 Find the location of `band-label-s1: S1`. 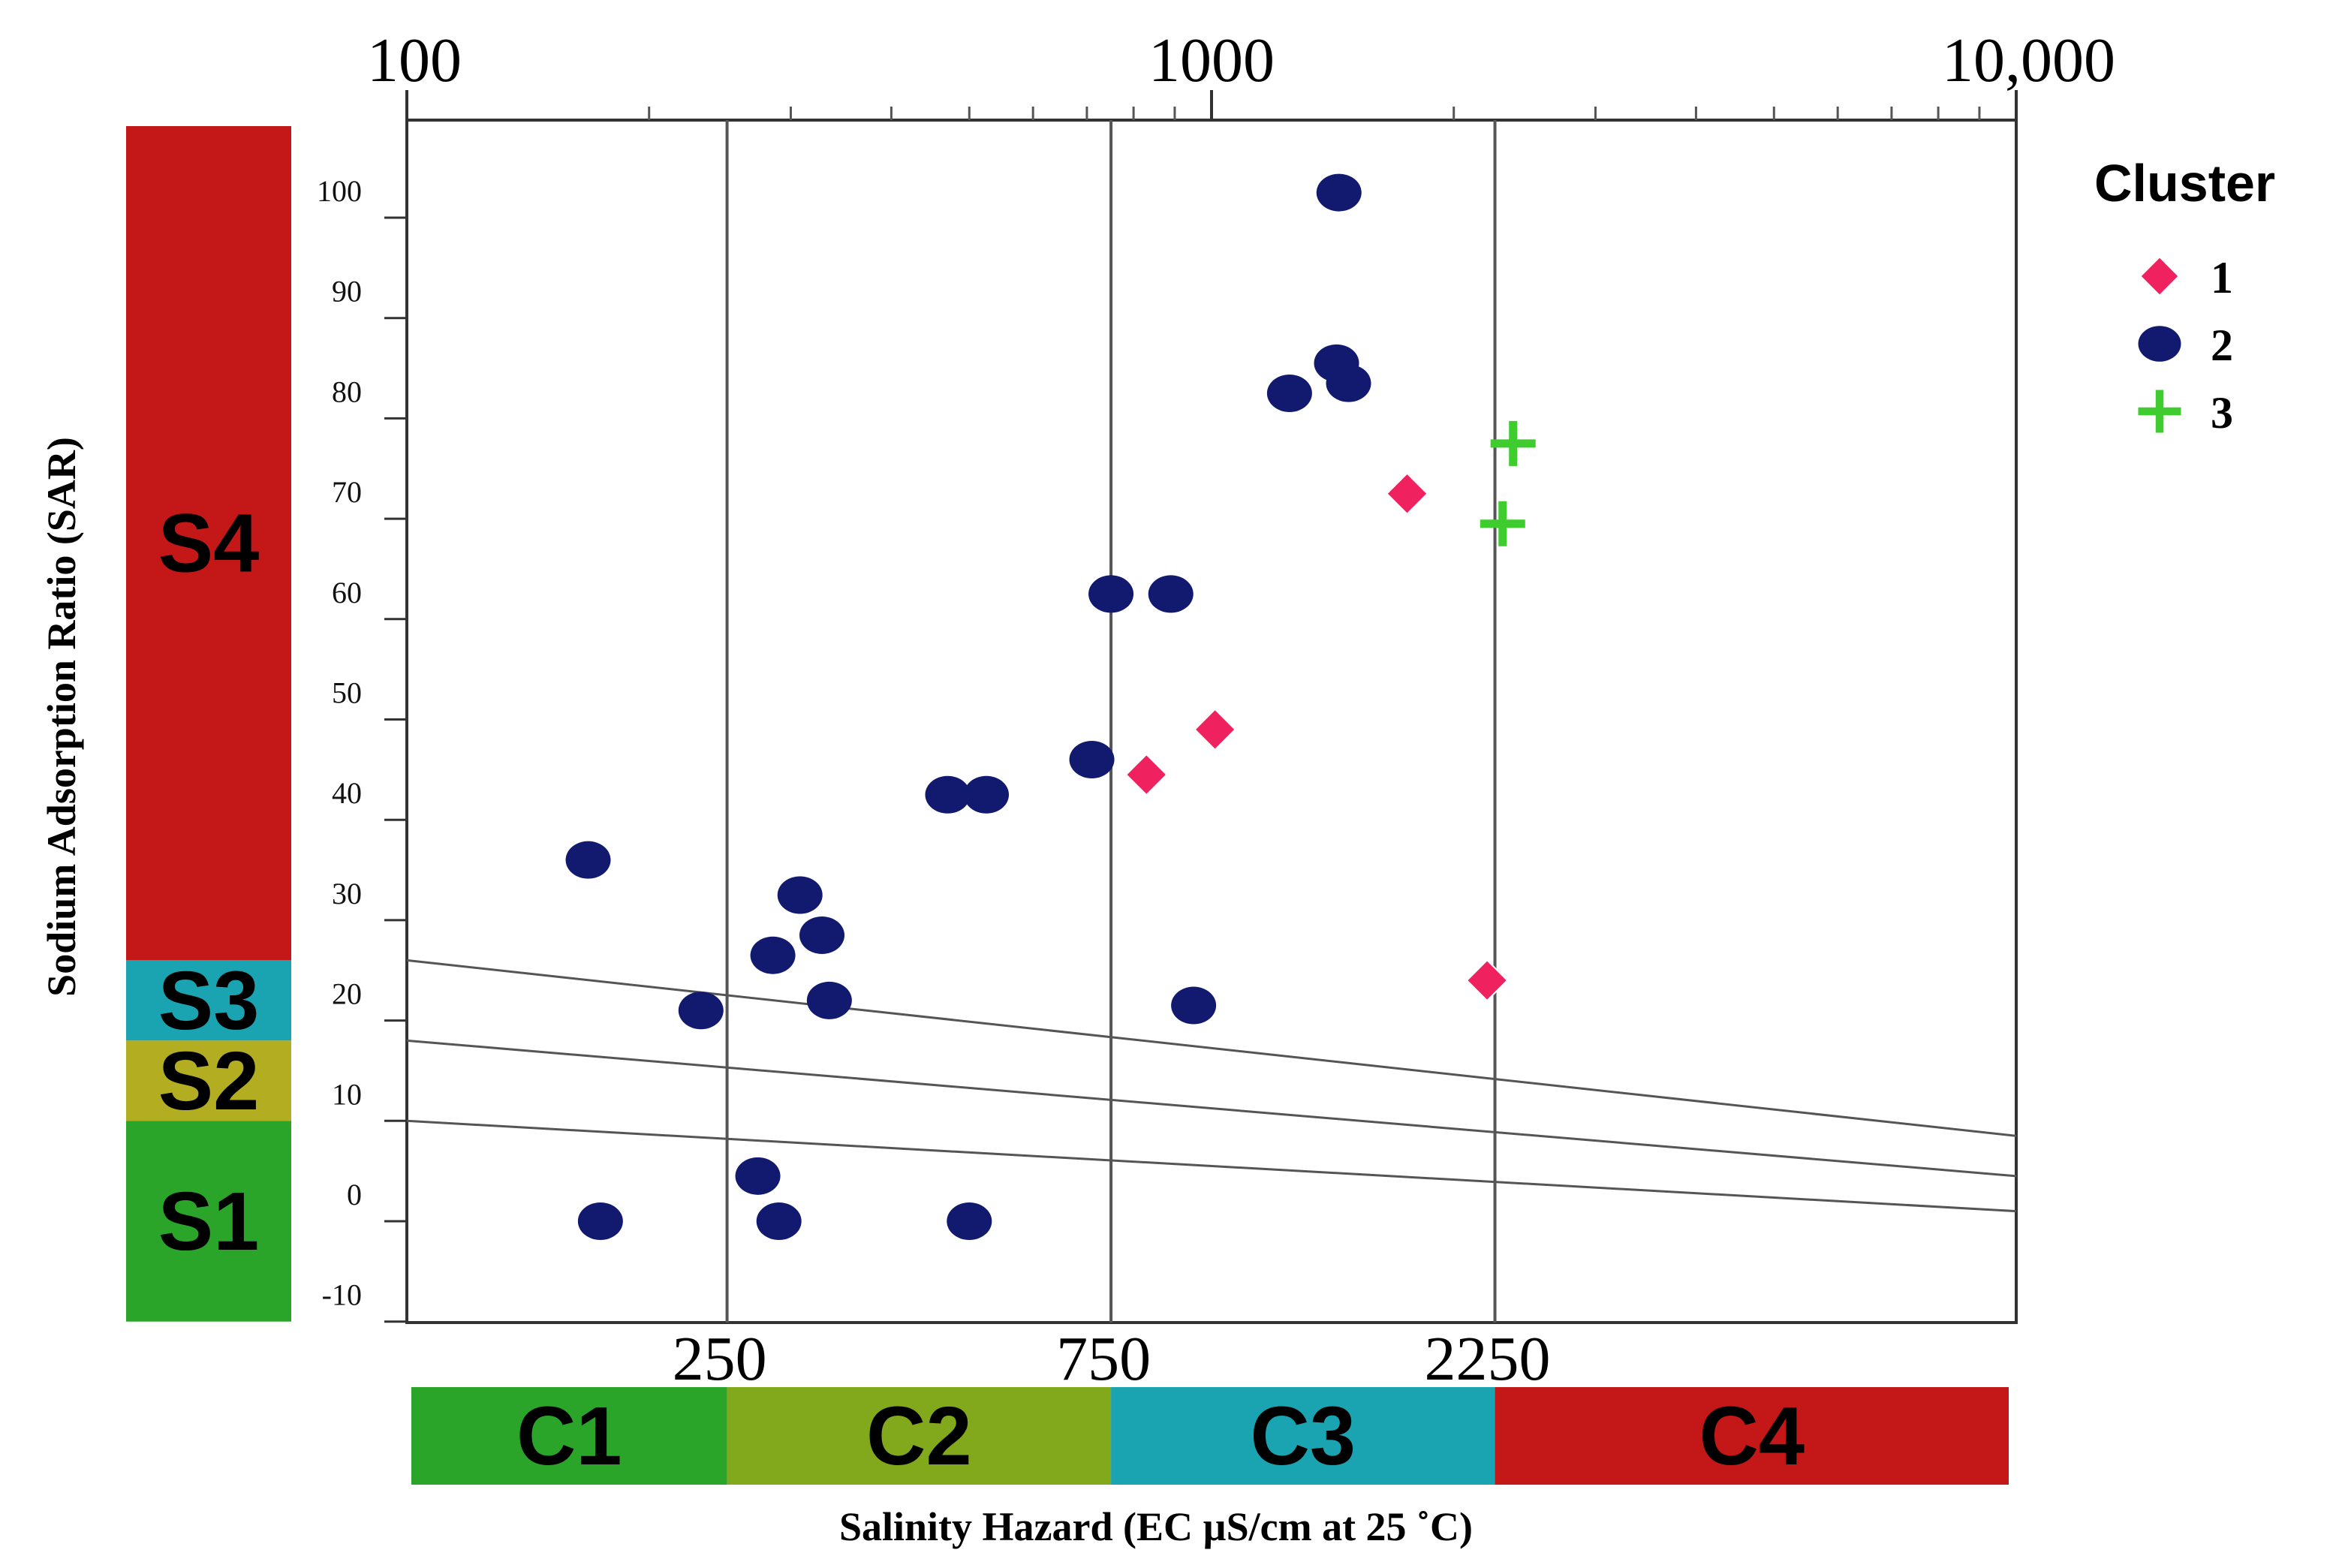

band-label-s1: S1 is located at coordinates (209, 1221).